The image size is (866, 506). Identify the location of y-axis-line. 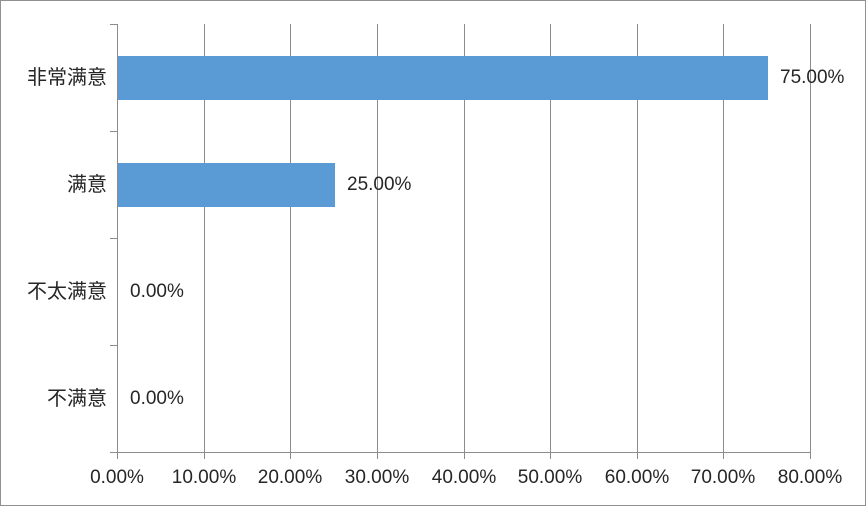
(117, 238).